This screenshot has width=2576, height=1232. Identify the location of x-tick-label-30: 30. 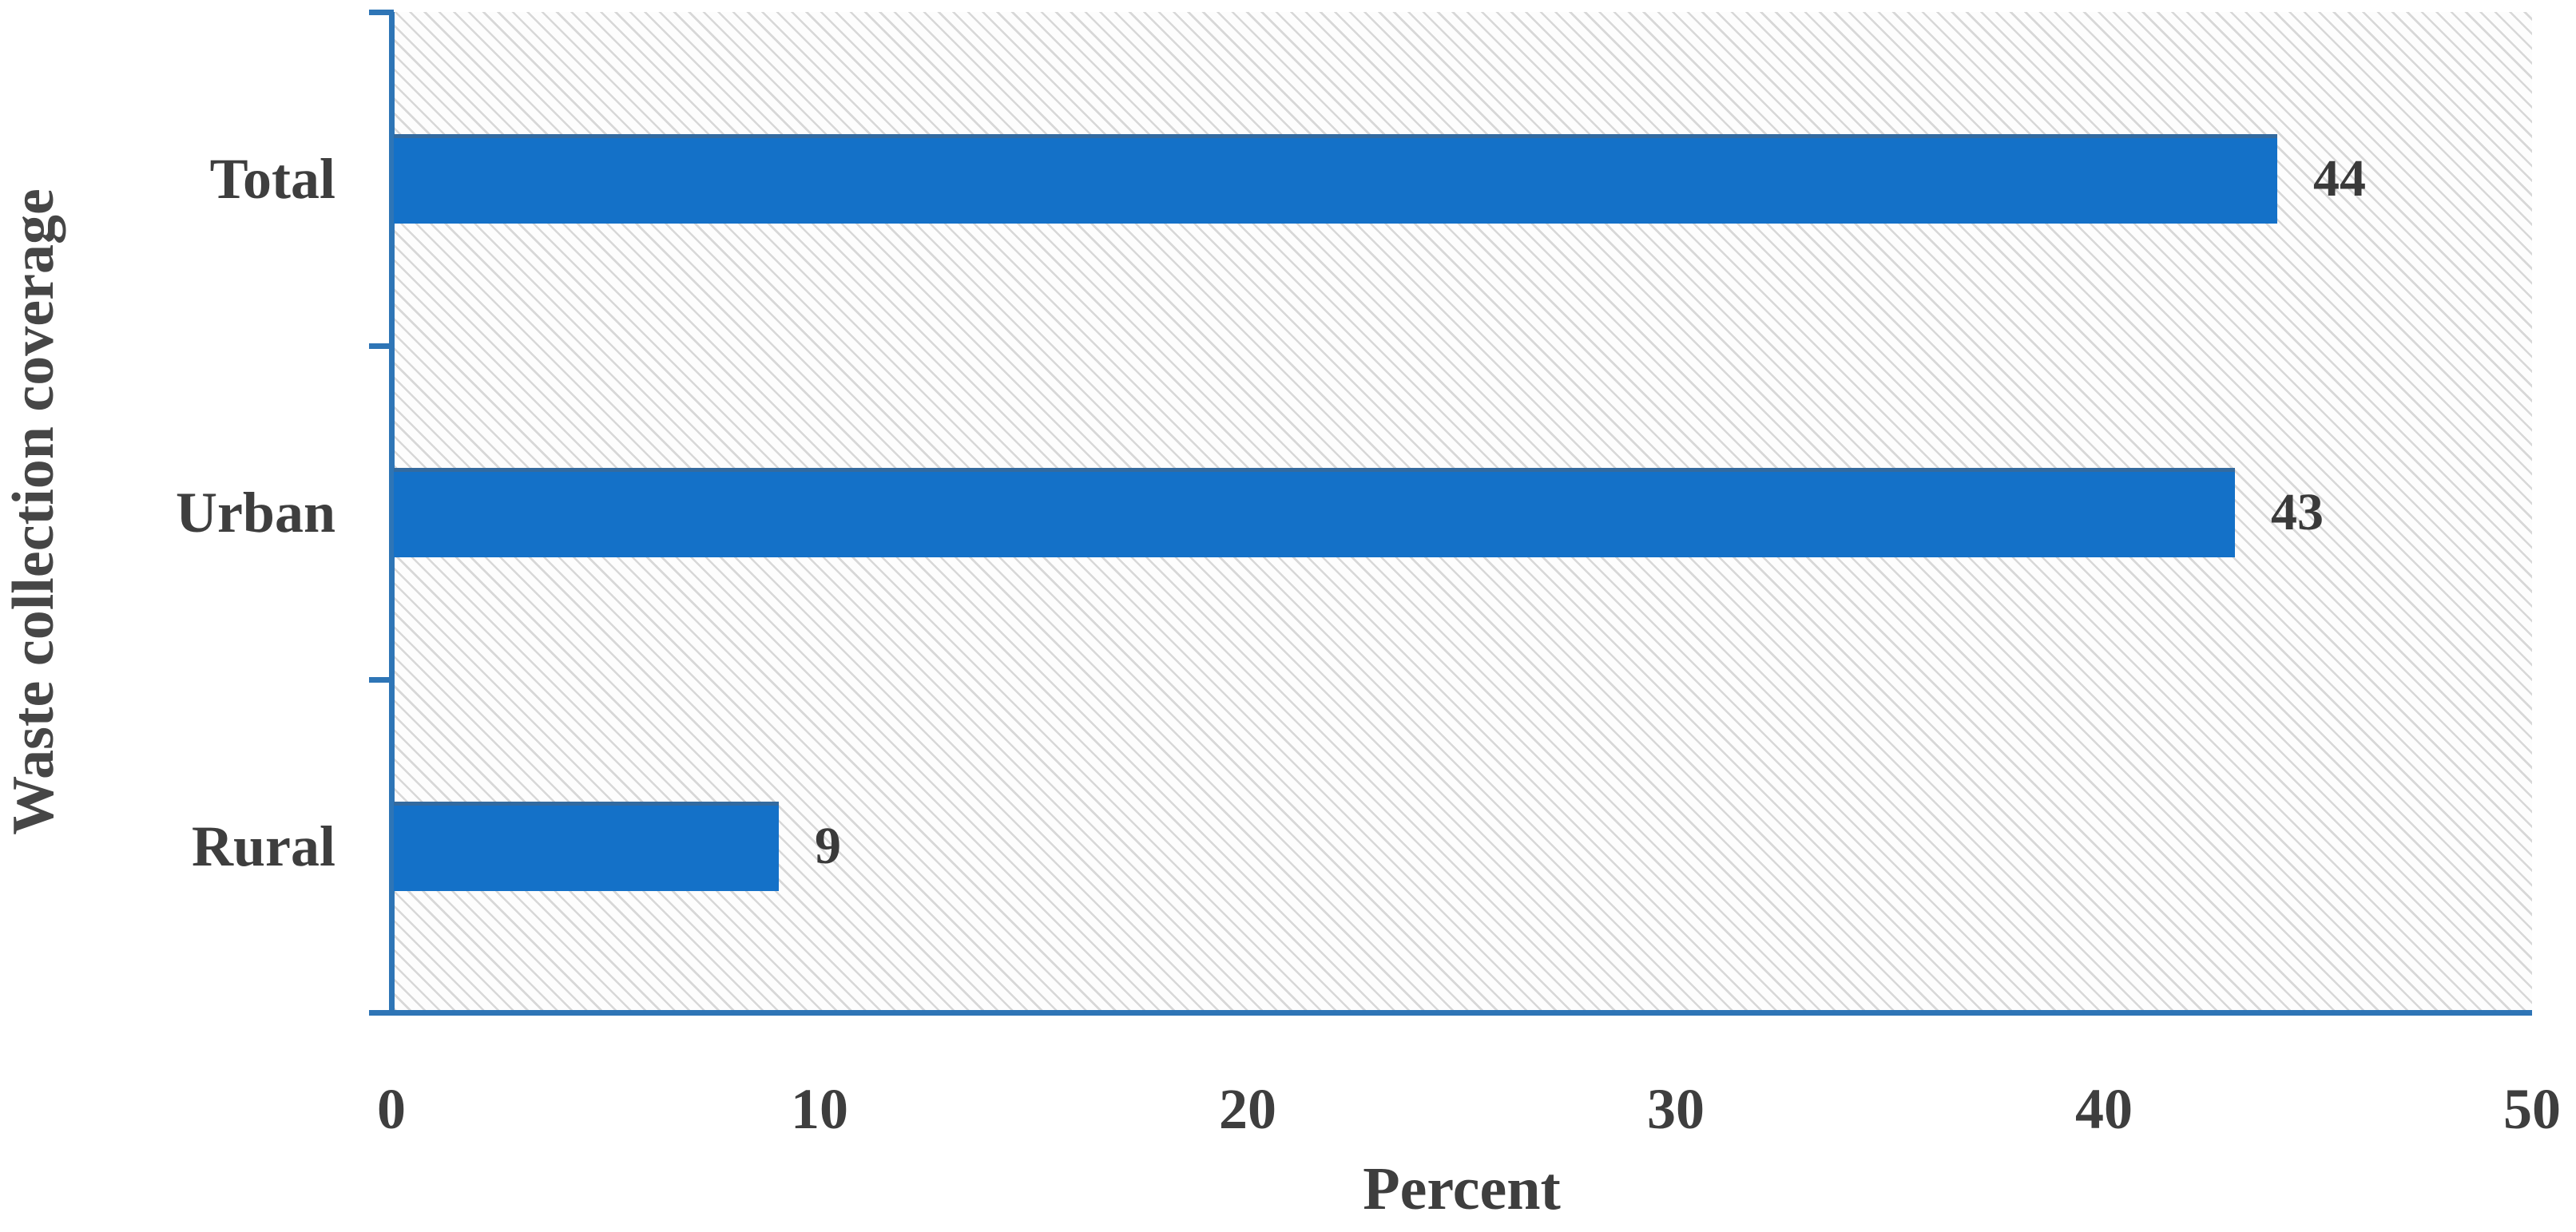
(1676, 1109).